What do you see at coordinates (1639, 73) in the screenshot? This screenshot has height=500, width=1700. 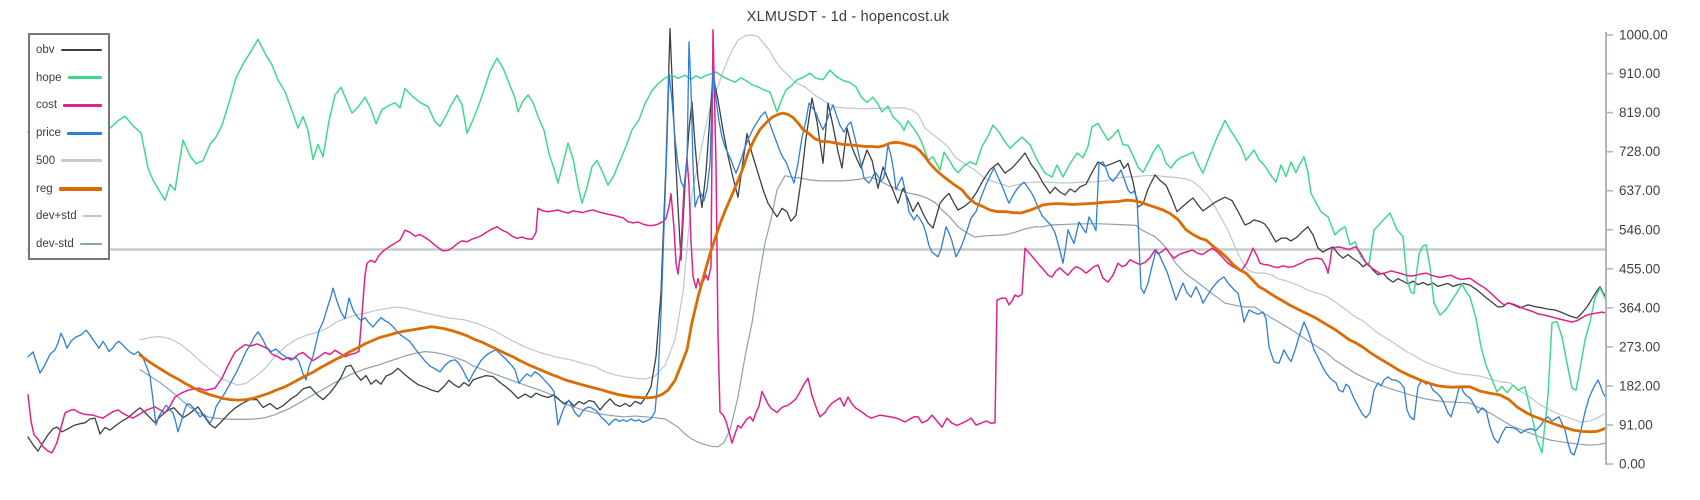 I see `y-tick-label: 910.00` at bounding box center [1639, 73].